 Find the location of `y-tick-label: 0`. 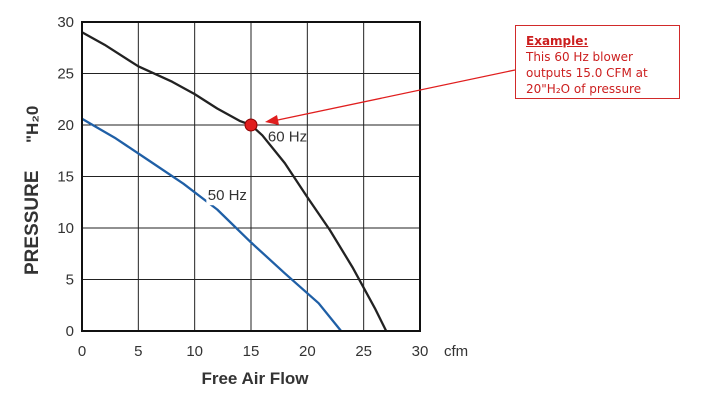

y-tick-label: 0 is located at coordinates (70, 331).